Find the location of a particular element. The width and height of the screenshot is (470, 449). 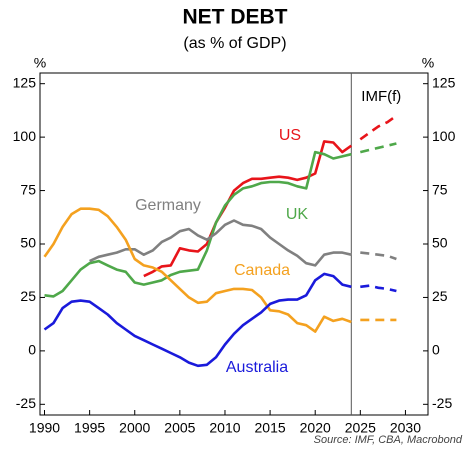

x-tick-label: 2015 is located at coordinates (270, 428).